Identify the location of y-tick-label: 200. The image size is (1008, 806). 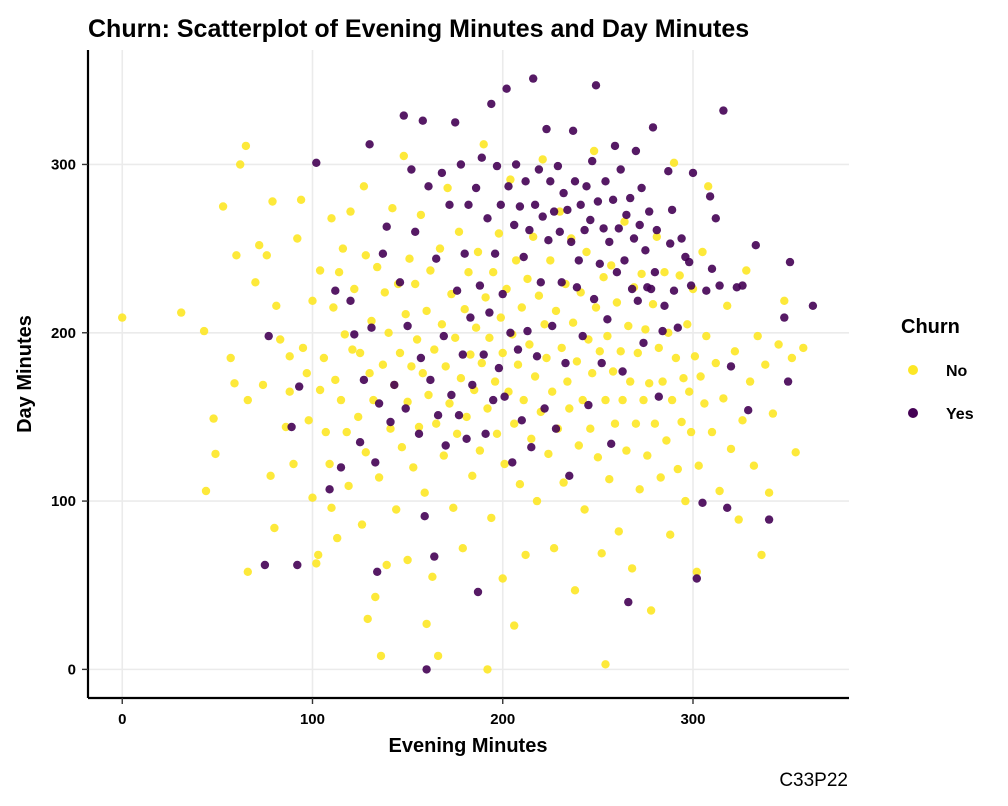
(63, 333).